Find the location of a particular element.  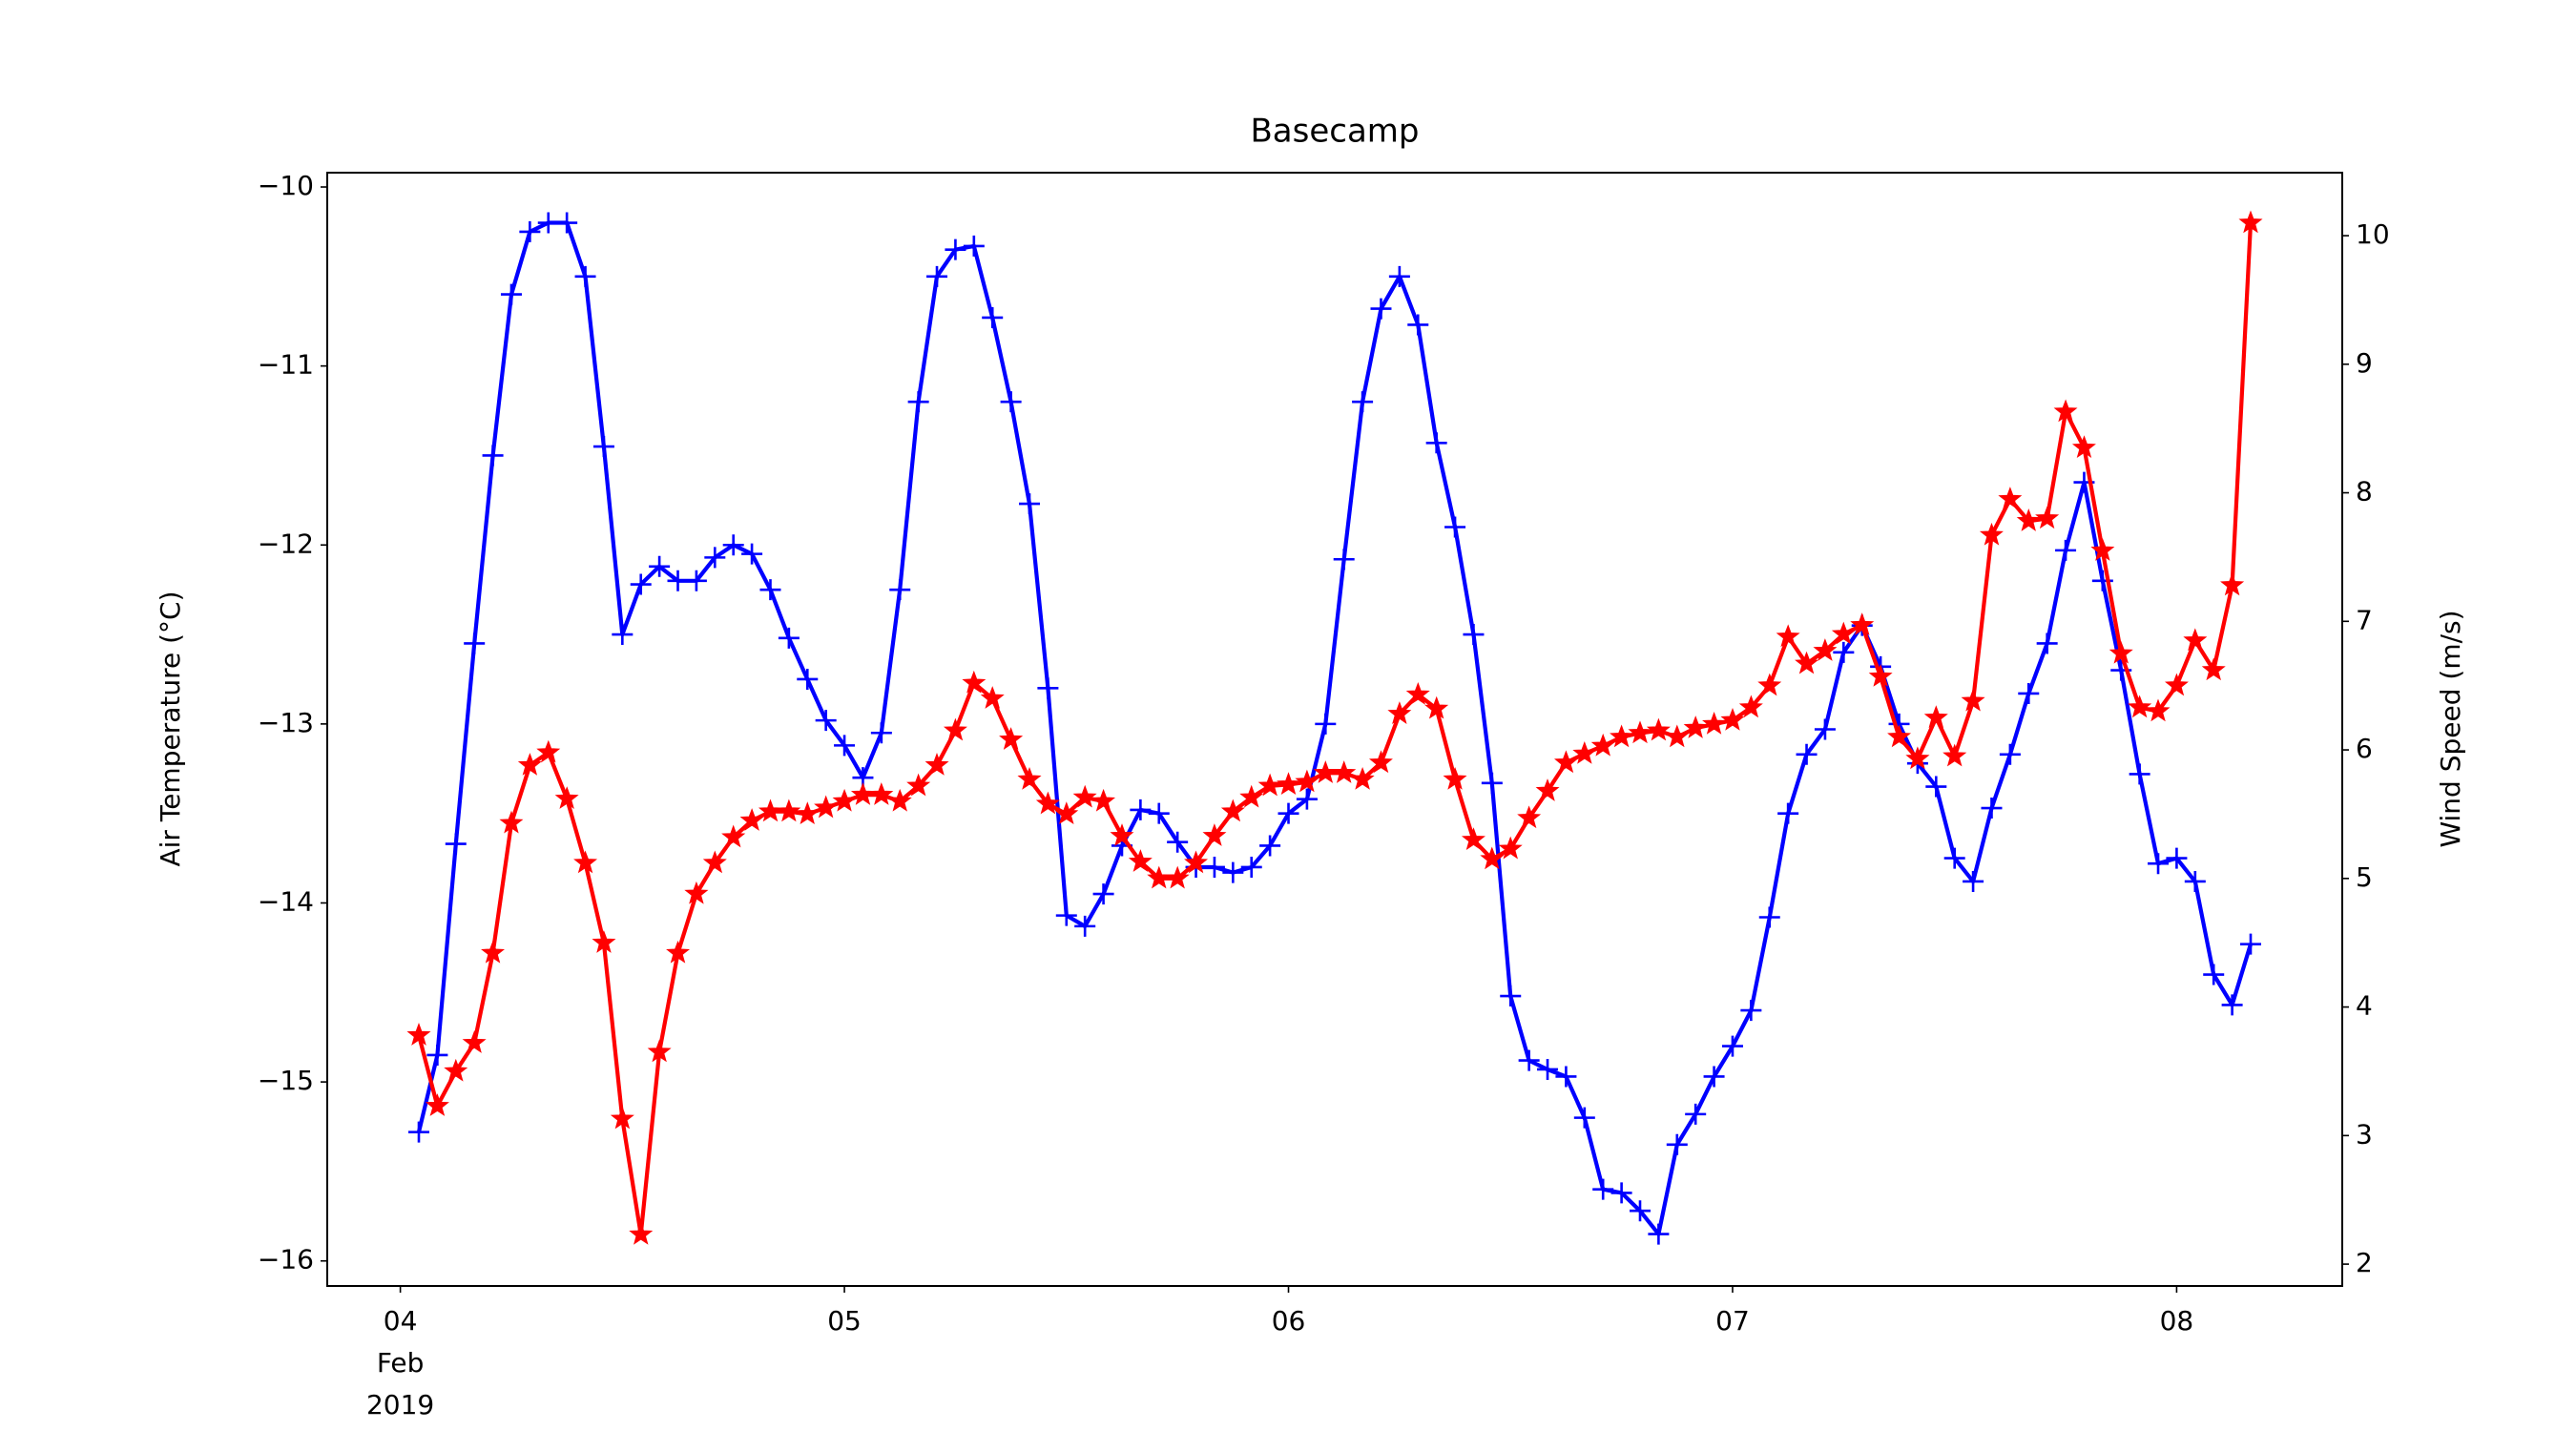

y-tick-label: −14 is located at coordinates (286, 901).